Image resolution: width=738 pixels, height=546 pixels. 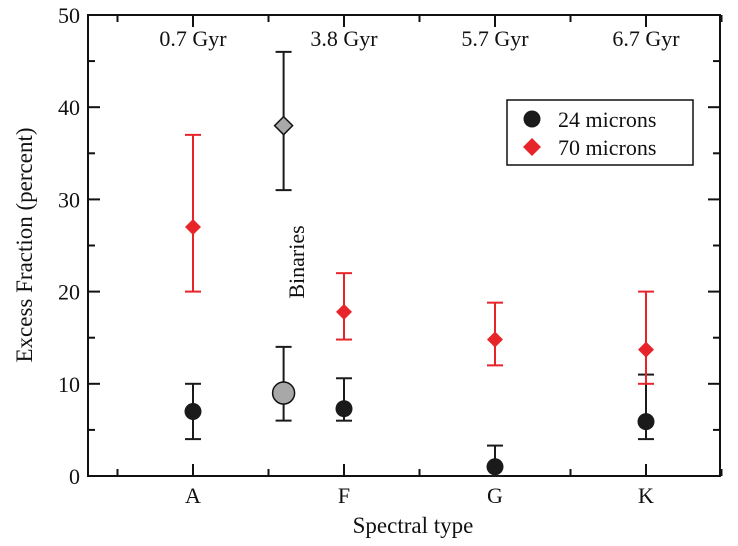 What do you see at coordinates (413, 525) in the screenshot?
I see `x-axis-title: Spectral type` at bounding box center [413, 525].